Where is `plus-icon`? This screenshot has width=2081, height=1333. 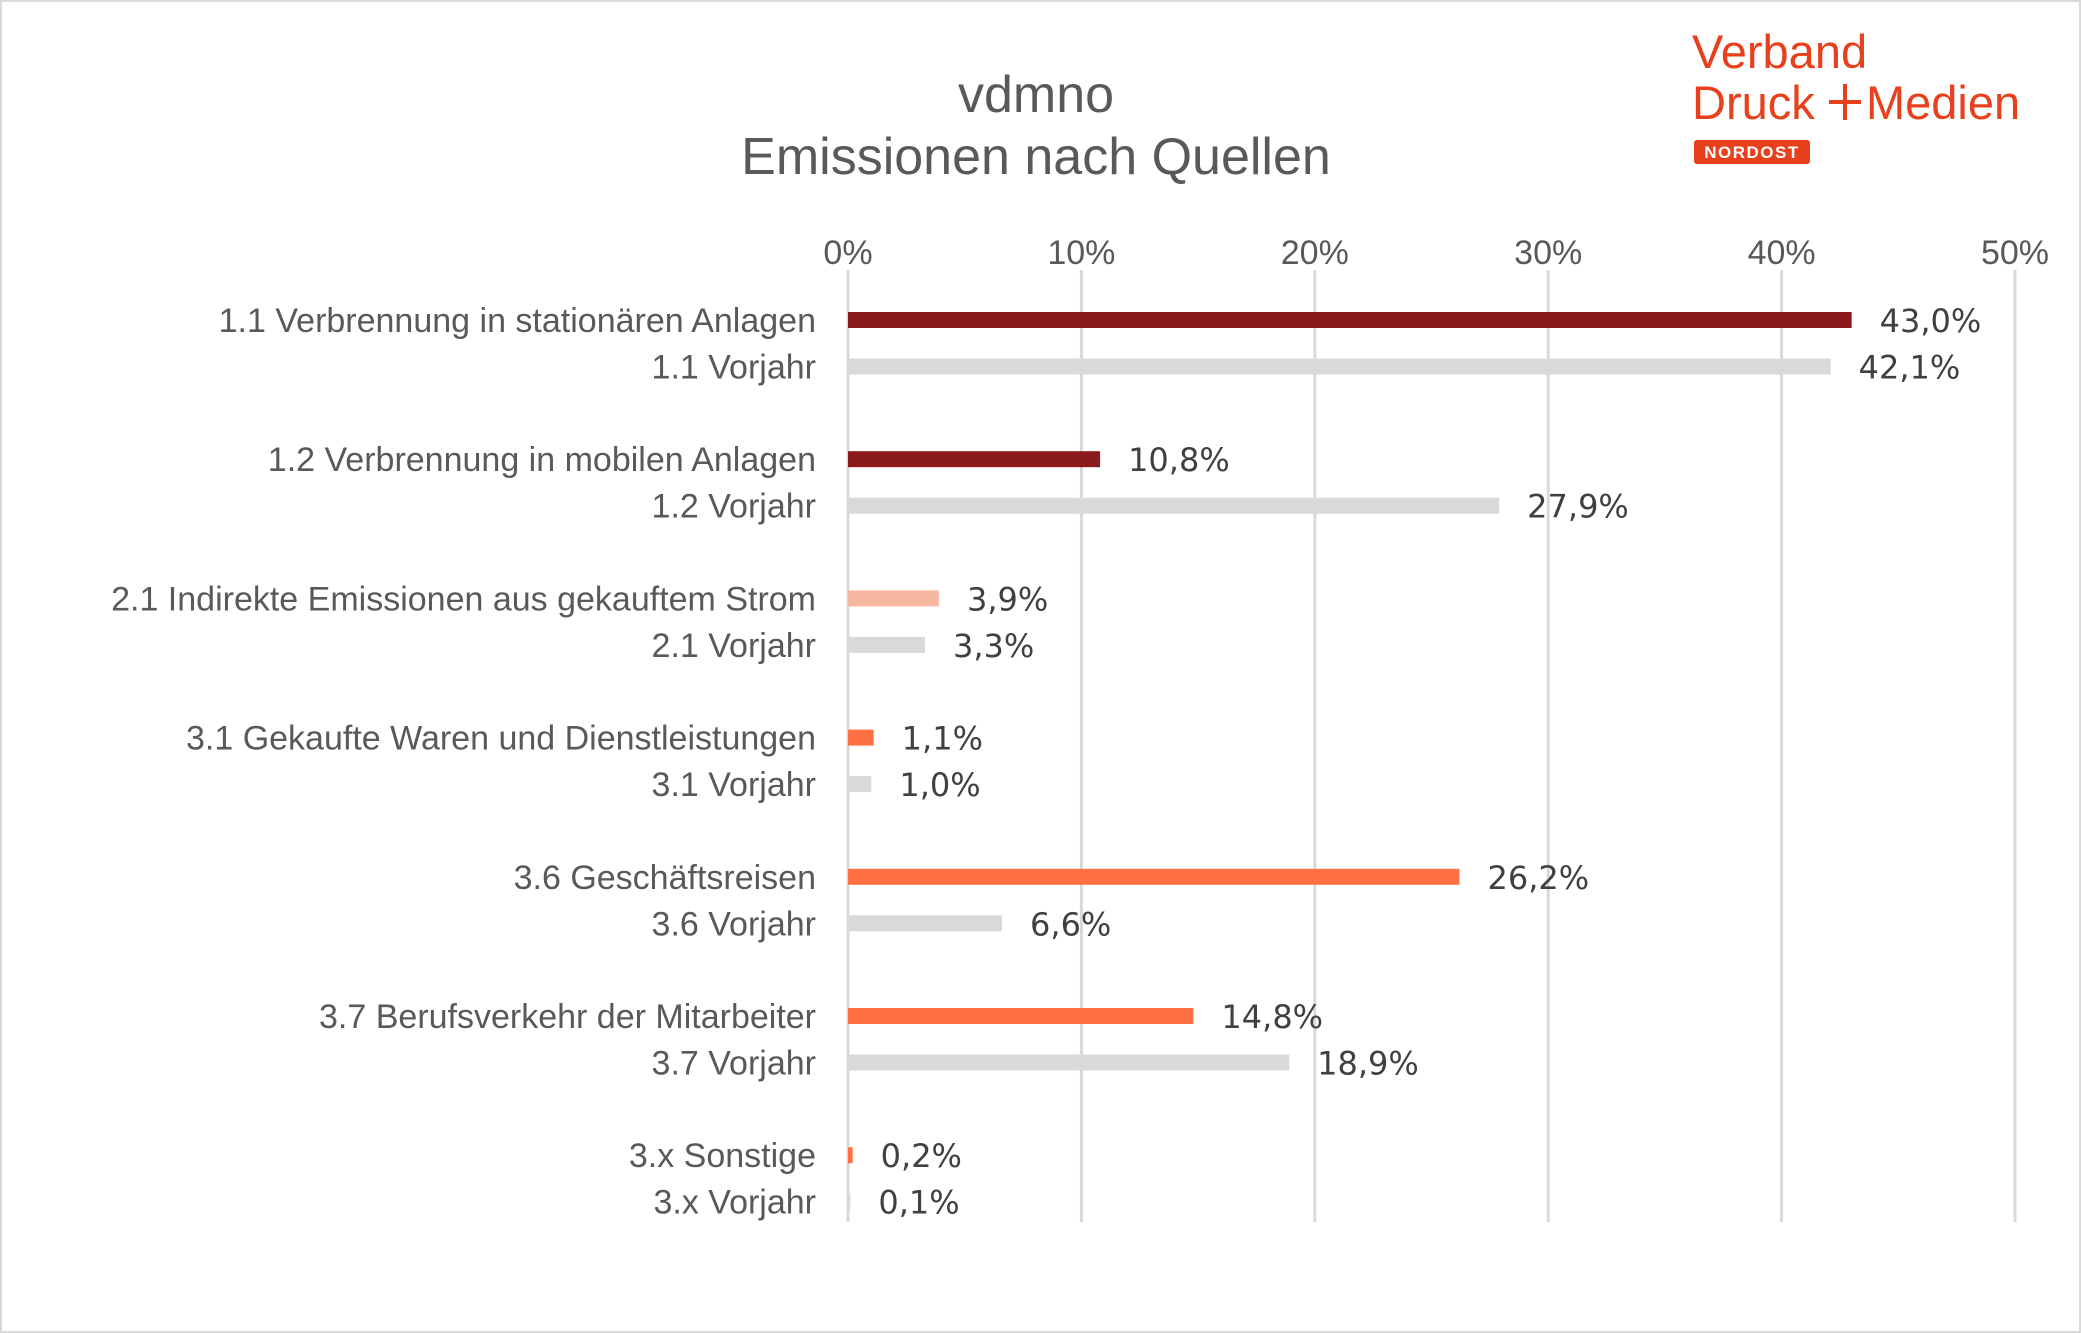 plus-icon is located at coordinates (1845, 102).